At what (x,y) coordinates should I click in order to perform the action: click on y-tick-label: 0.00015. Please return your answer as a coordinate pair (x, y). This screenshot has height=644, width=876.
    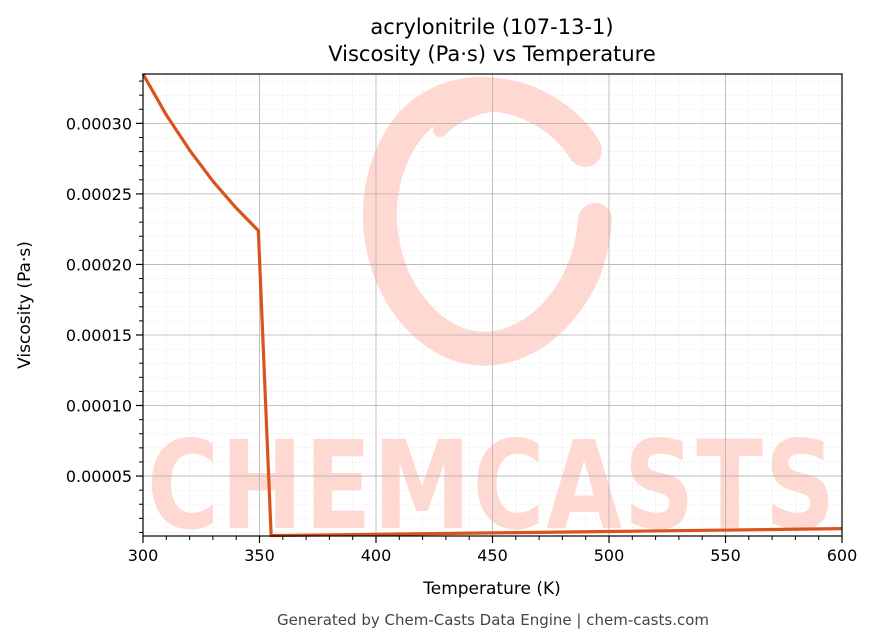
    Looking at the image, I should click on (99, 335).